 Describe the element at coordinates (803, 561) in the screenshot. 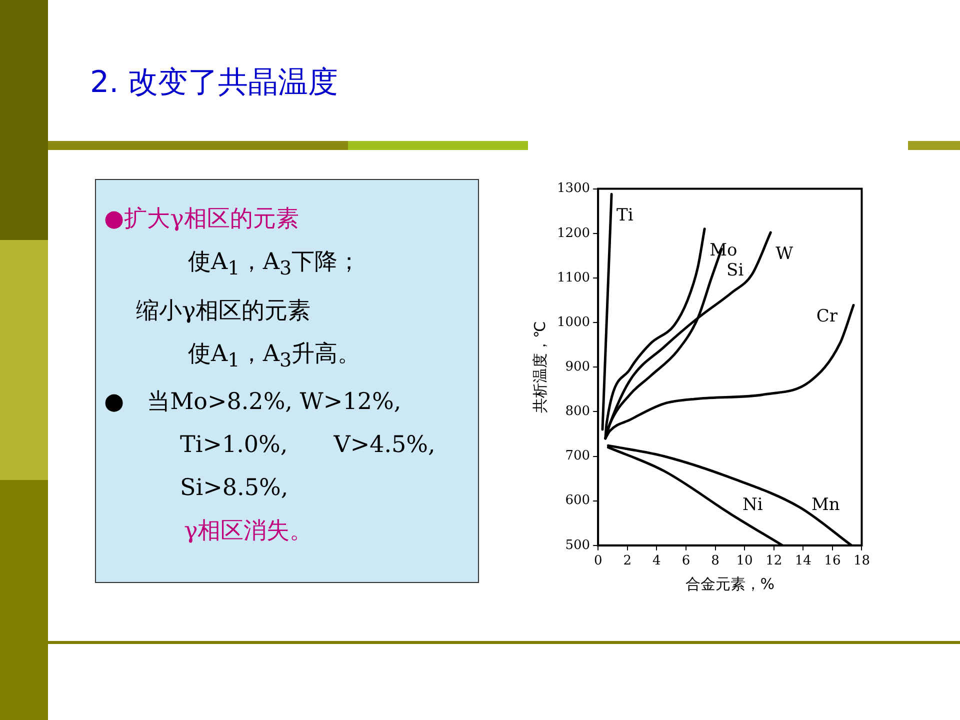

I see `x-tick-label: 14` at that location.